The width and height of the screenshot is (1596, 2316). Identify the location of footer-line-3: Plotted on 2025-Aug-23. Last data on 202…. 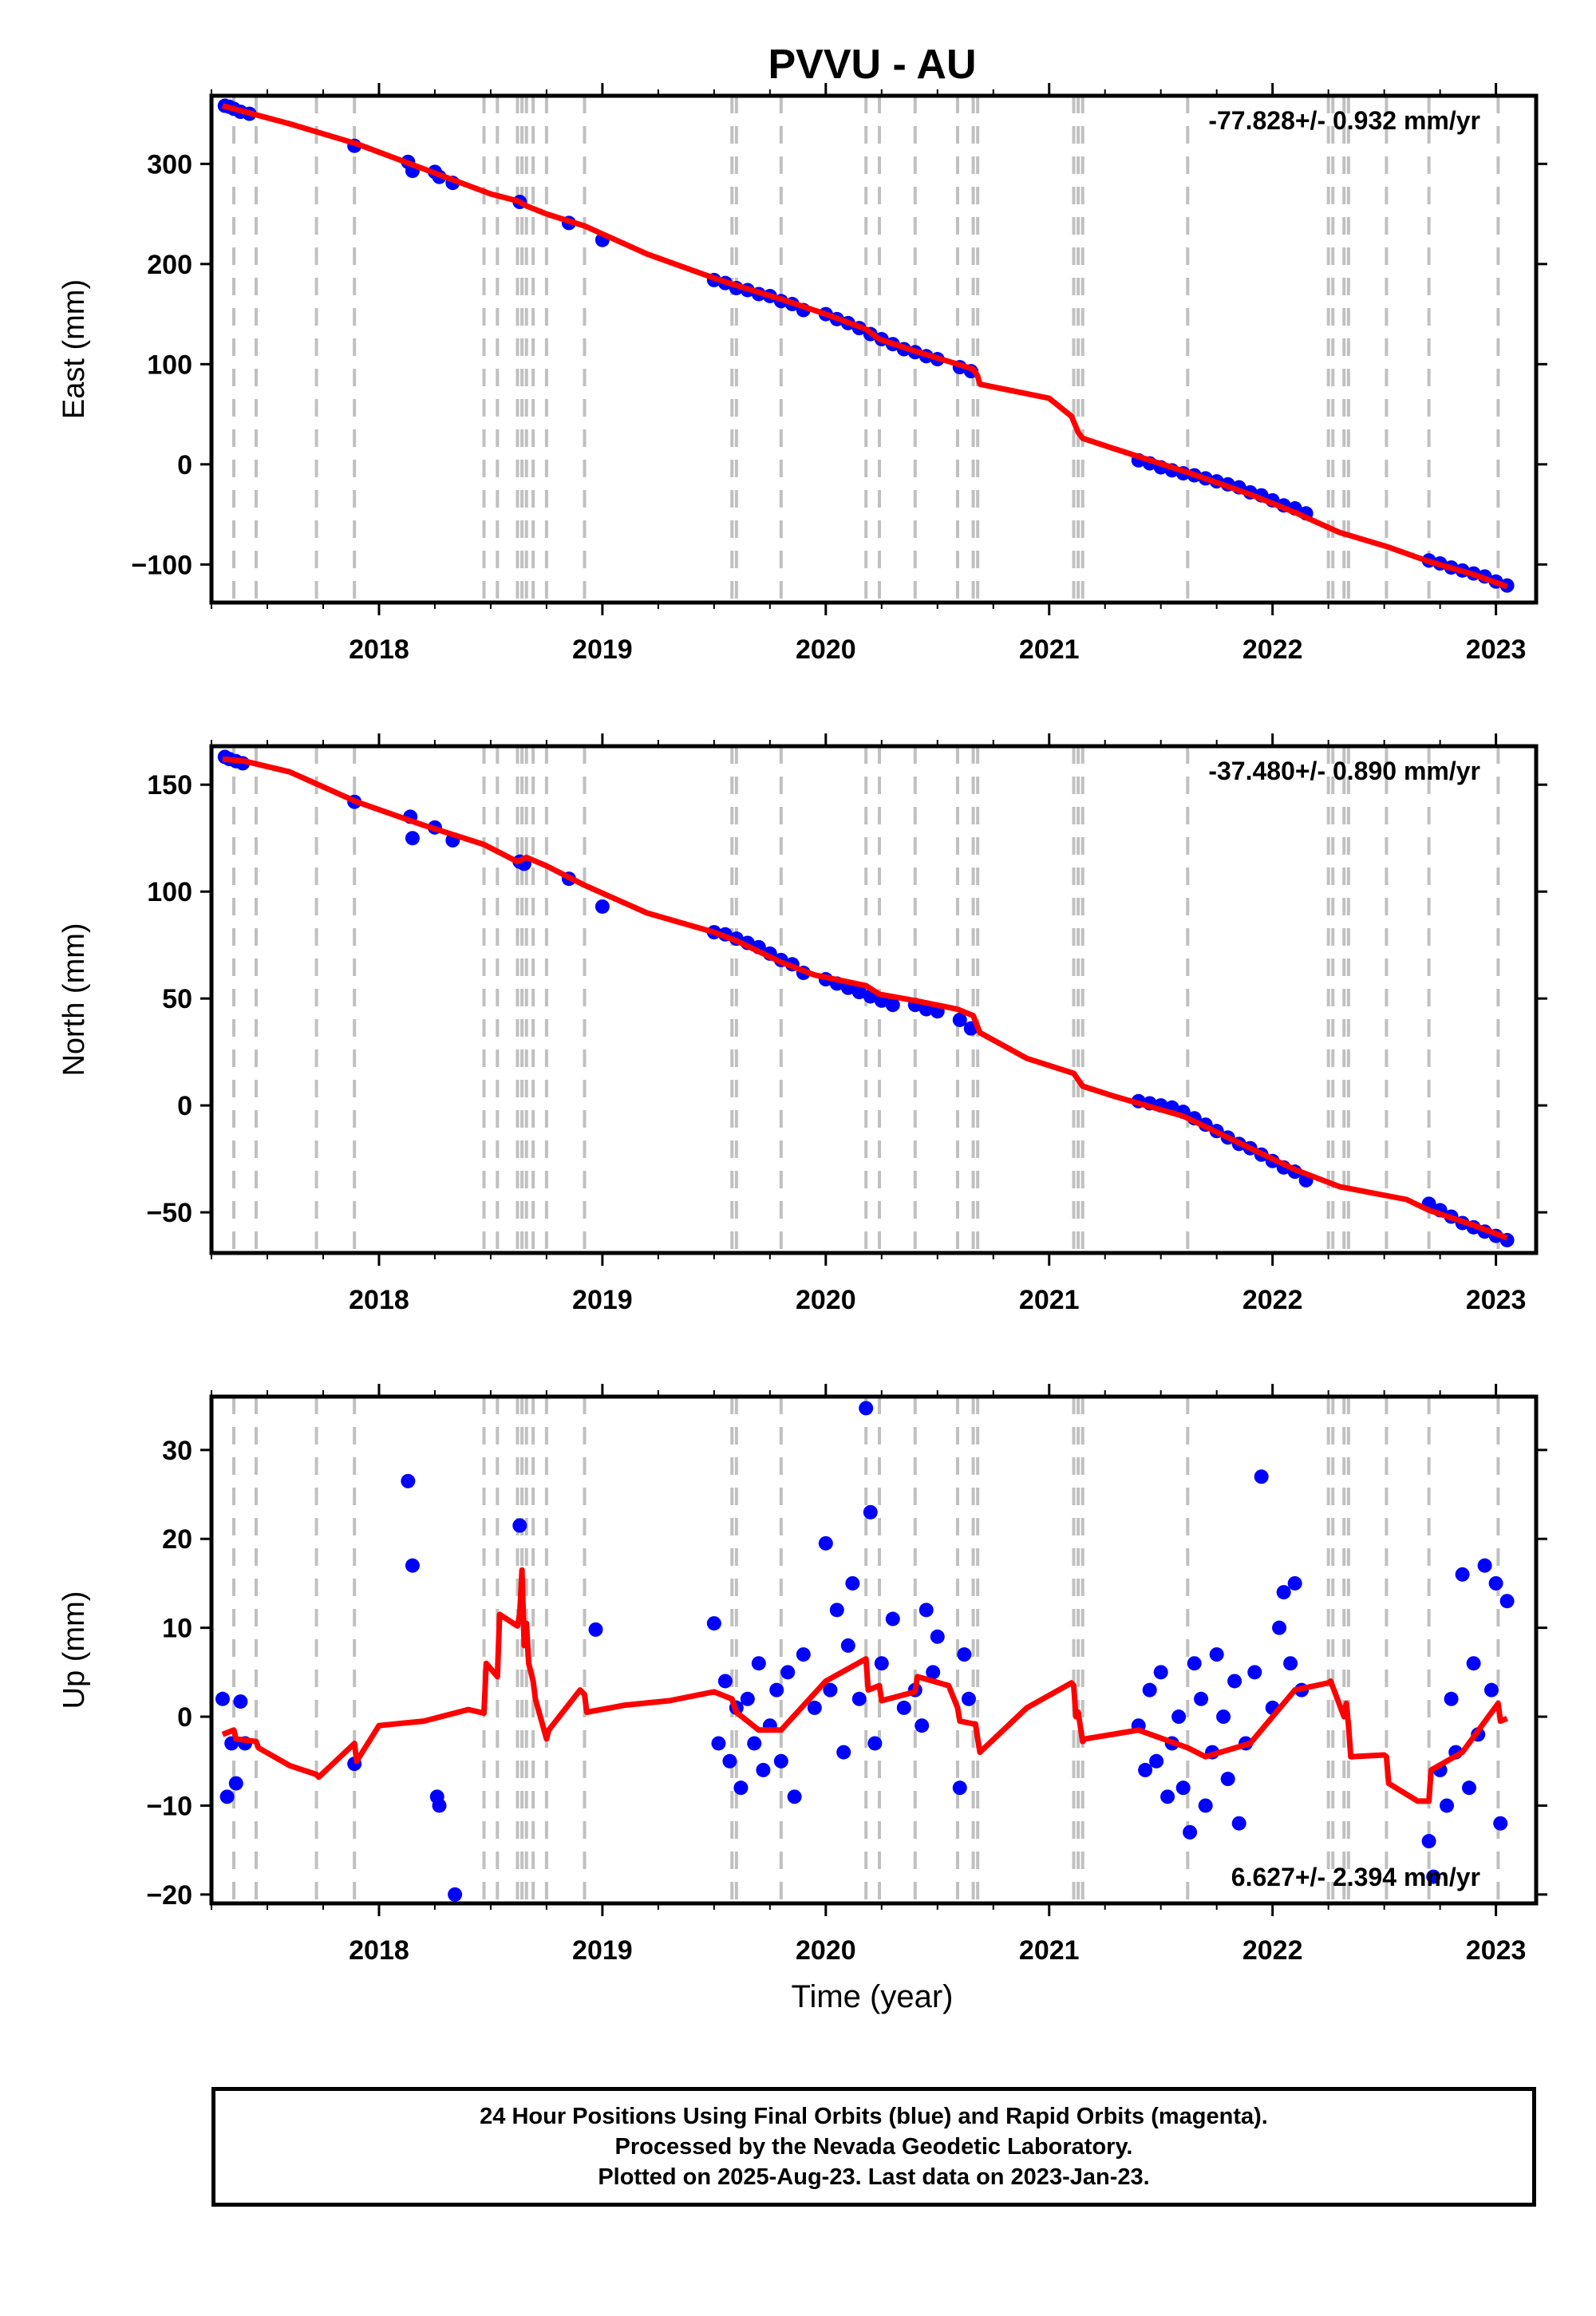
(874, 2177).